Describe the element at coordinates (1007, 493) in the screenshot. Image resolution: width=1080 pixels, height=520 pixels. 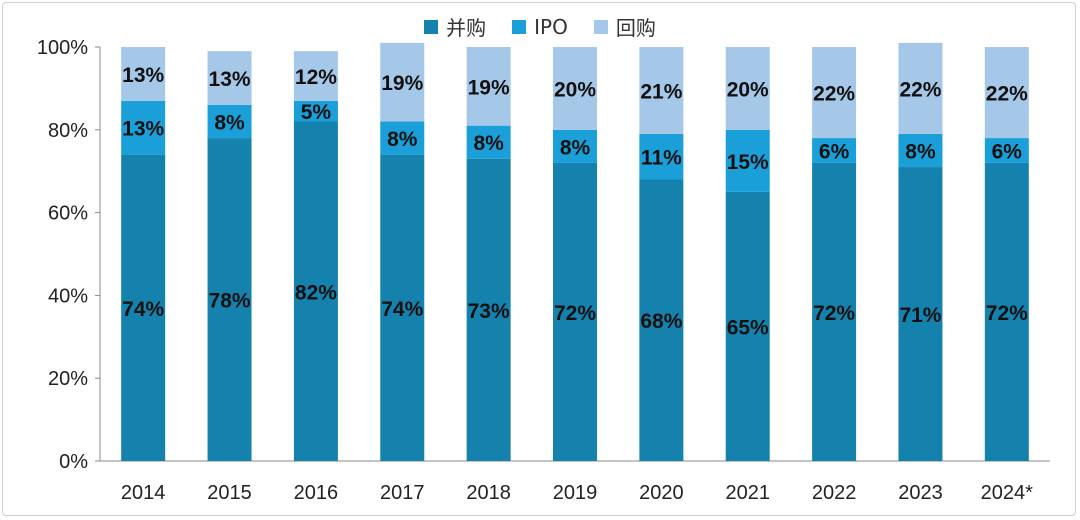
I see `x-tick-label: 2024*` at that location.